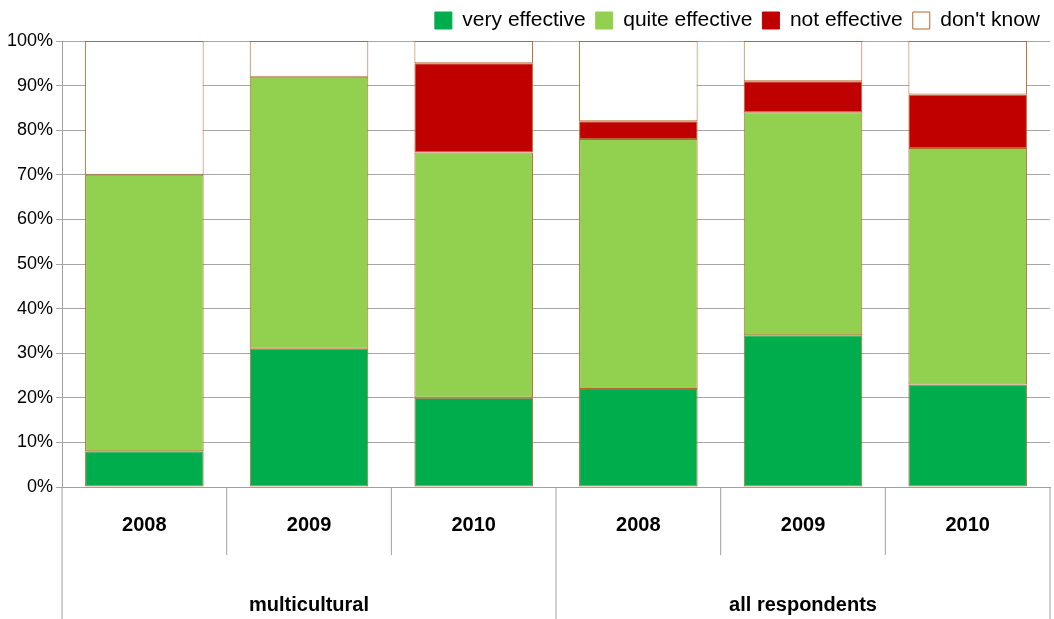 This screenshot has height=619, width=1054. I want to click on y-tick-label: 10%, so click(35, 441).